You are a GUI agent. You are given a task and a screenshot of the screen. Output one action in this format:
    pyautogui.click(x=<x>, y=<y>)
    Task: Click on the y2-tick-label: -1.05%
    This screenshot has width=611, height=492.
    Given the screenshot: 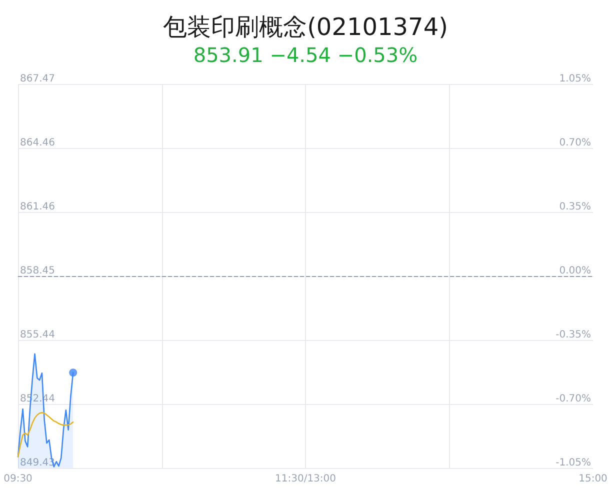 What is the action you would take?
    pyautogui.click(x=573, y=463)
    